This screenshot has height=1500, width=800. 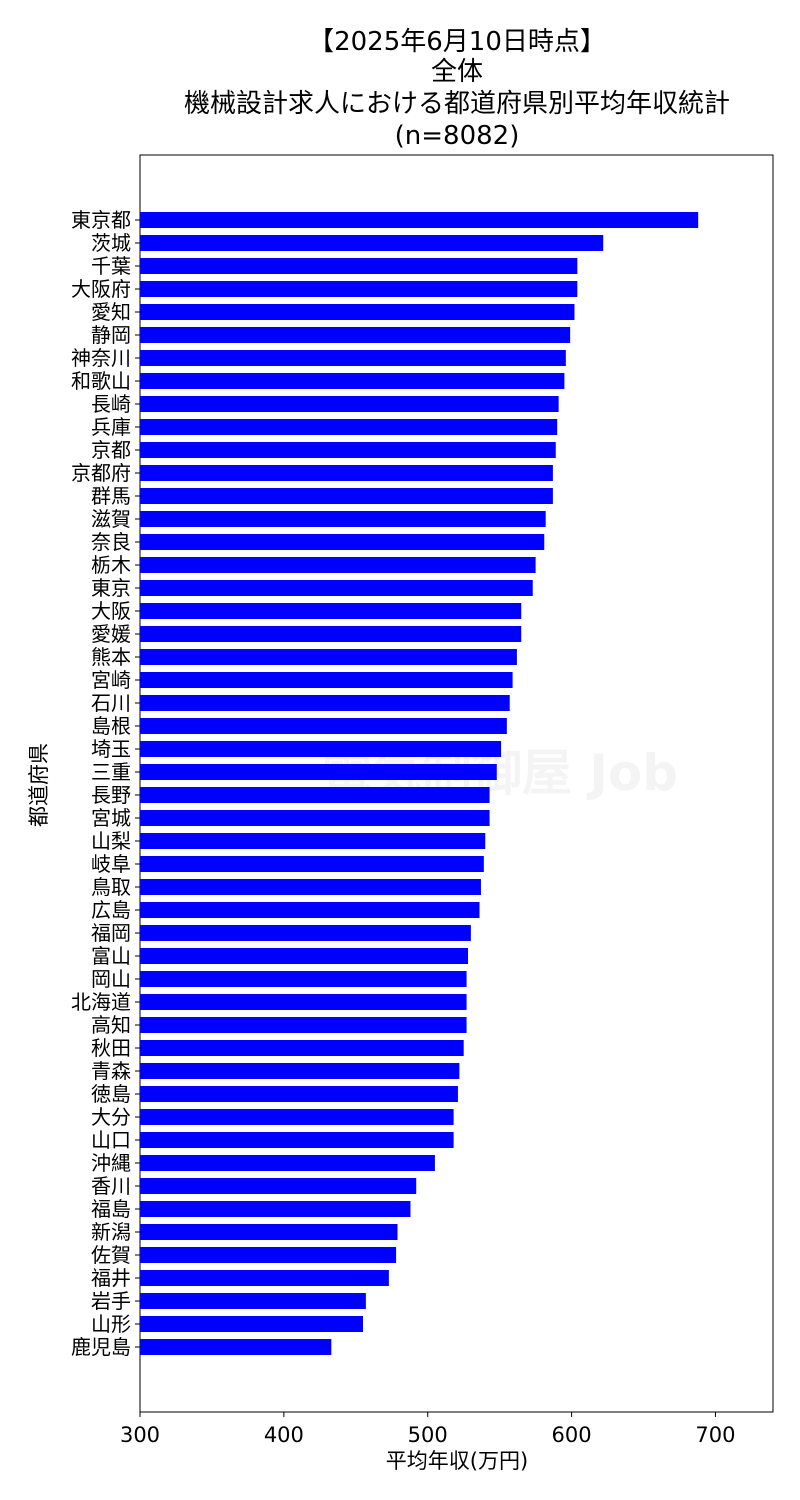 What do you see at coordinates (111, 795) in the screenshot?
I see `category-label: 長野` at bounding box center [111, 795].